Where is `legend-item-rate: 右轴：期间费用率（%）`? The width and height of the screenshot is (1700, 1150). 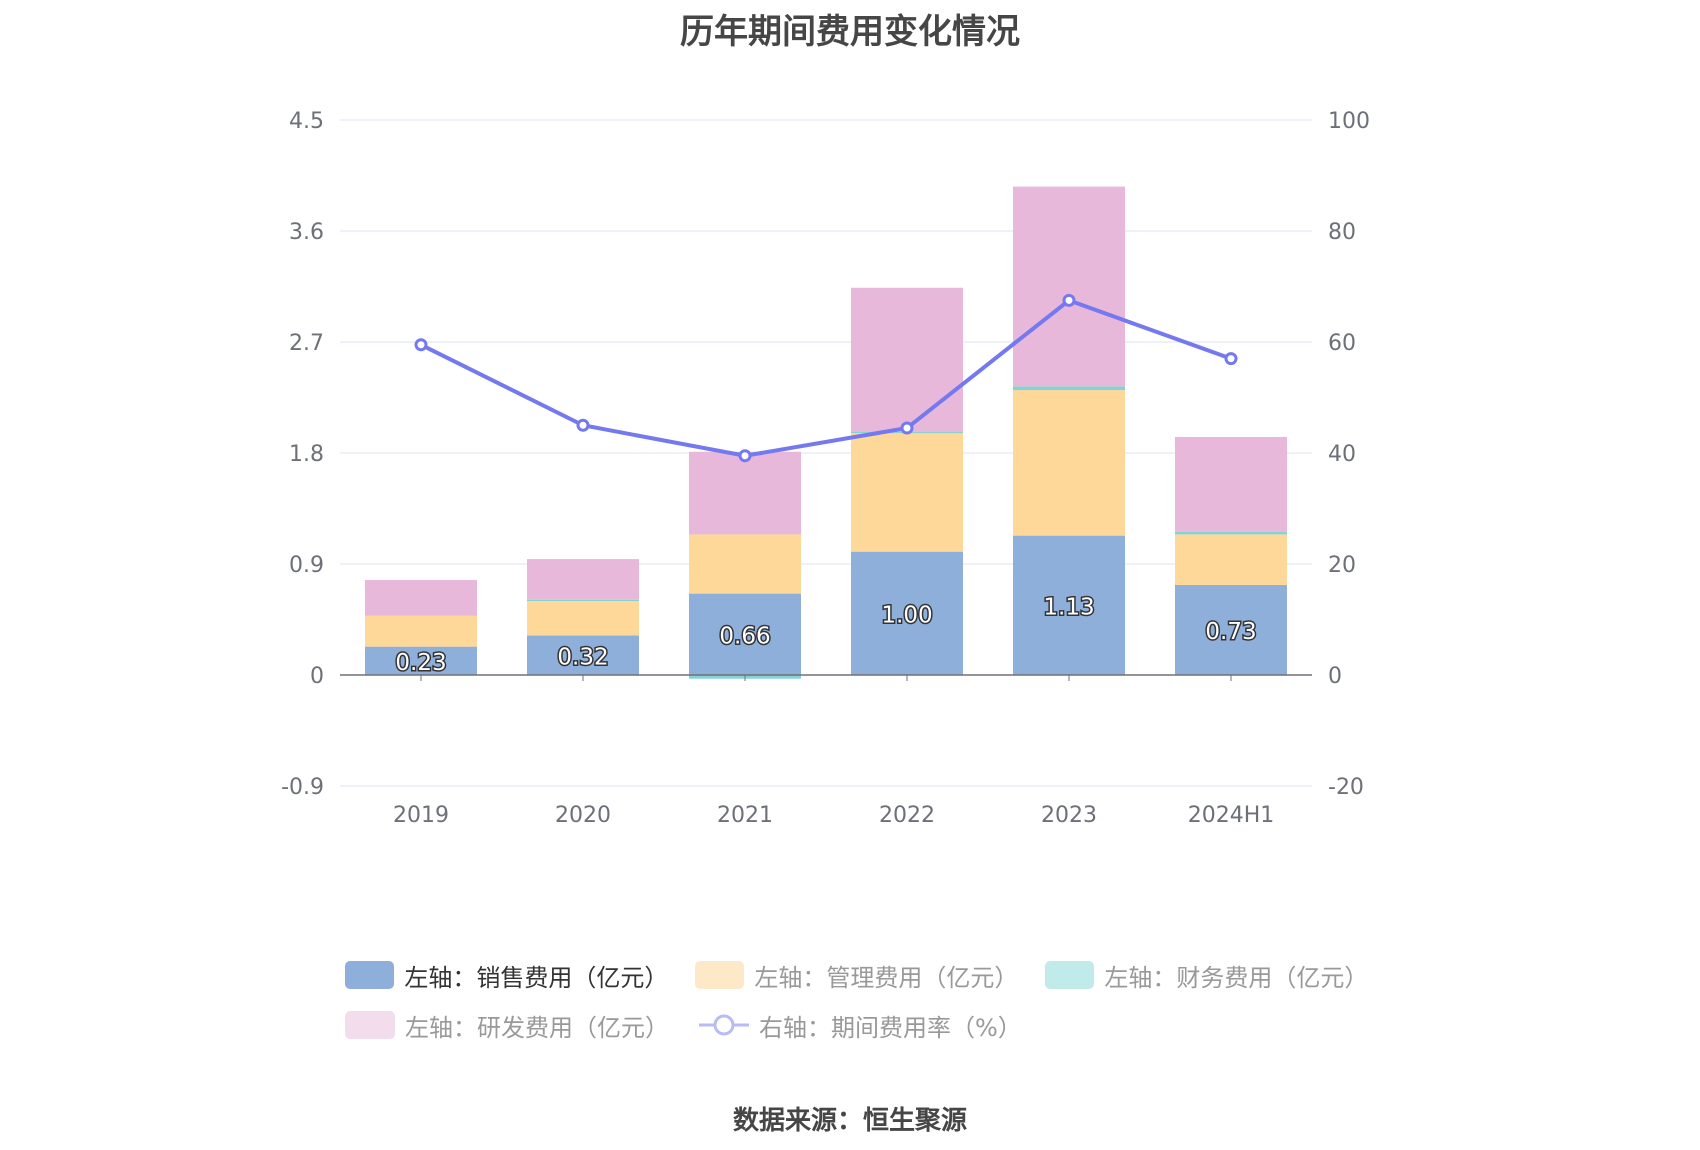
legend-item-rate: 右轴：期间费用率（%） is located at coordinates (860, 1025).